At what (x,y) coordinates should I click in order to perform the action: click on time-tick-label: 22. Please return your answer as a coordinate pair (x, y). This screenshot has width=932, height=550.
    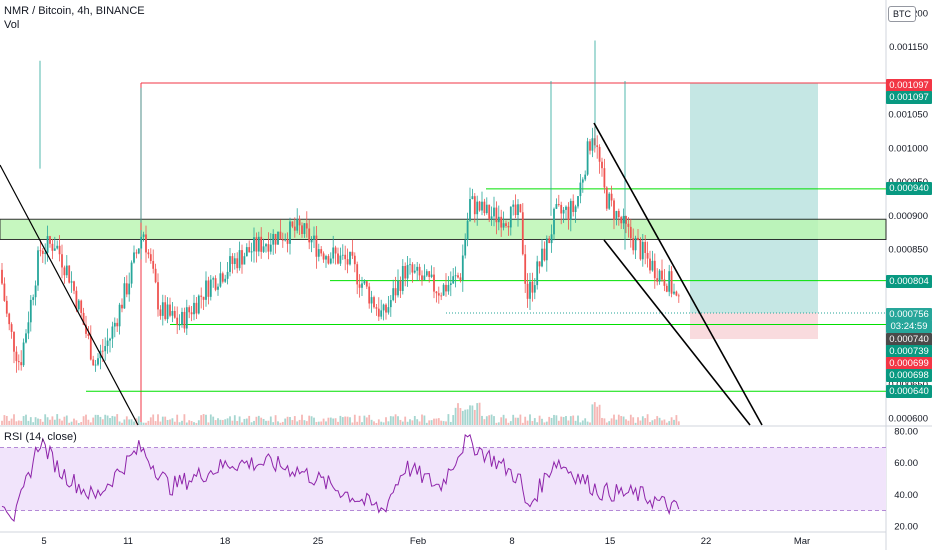
    Looking at the image, I should click on (706, 541).